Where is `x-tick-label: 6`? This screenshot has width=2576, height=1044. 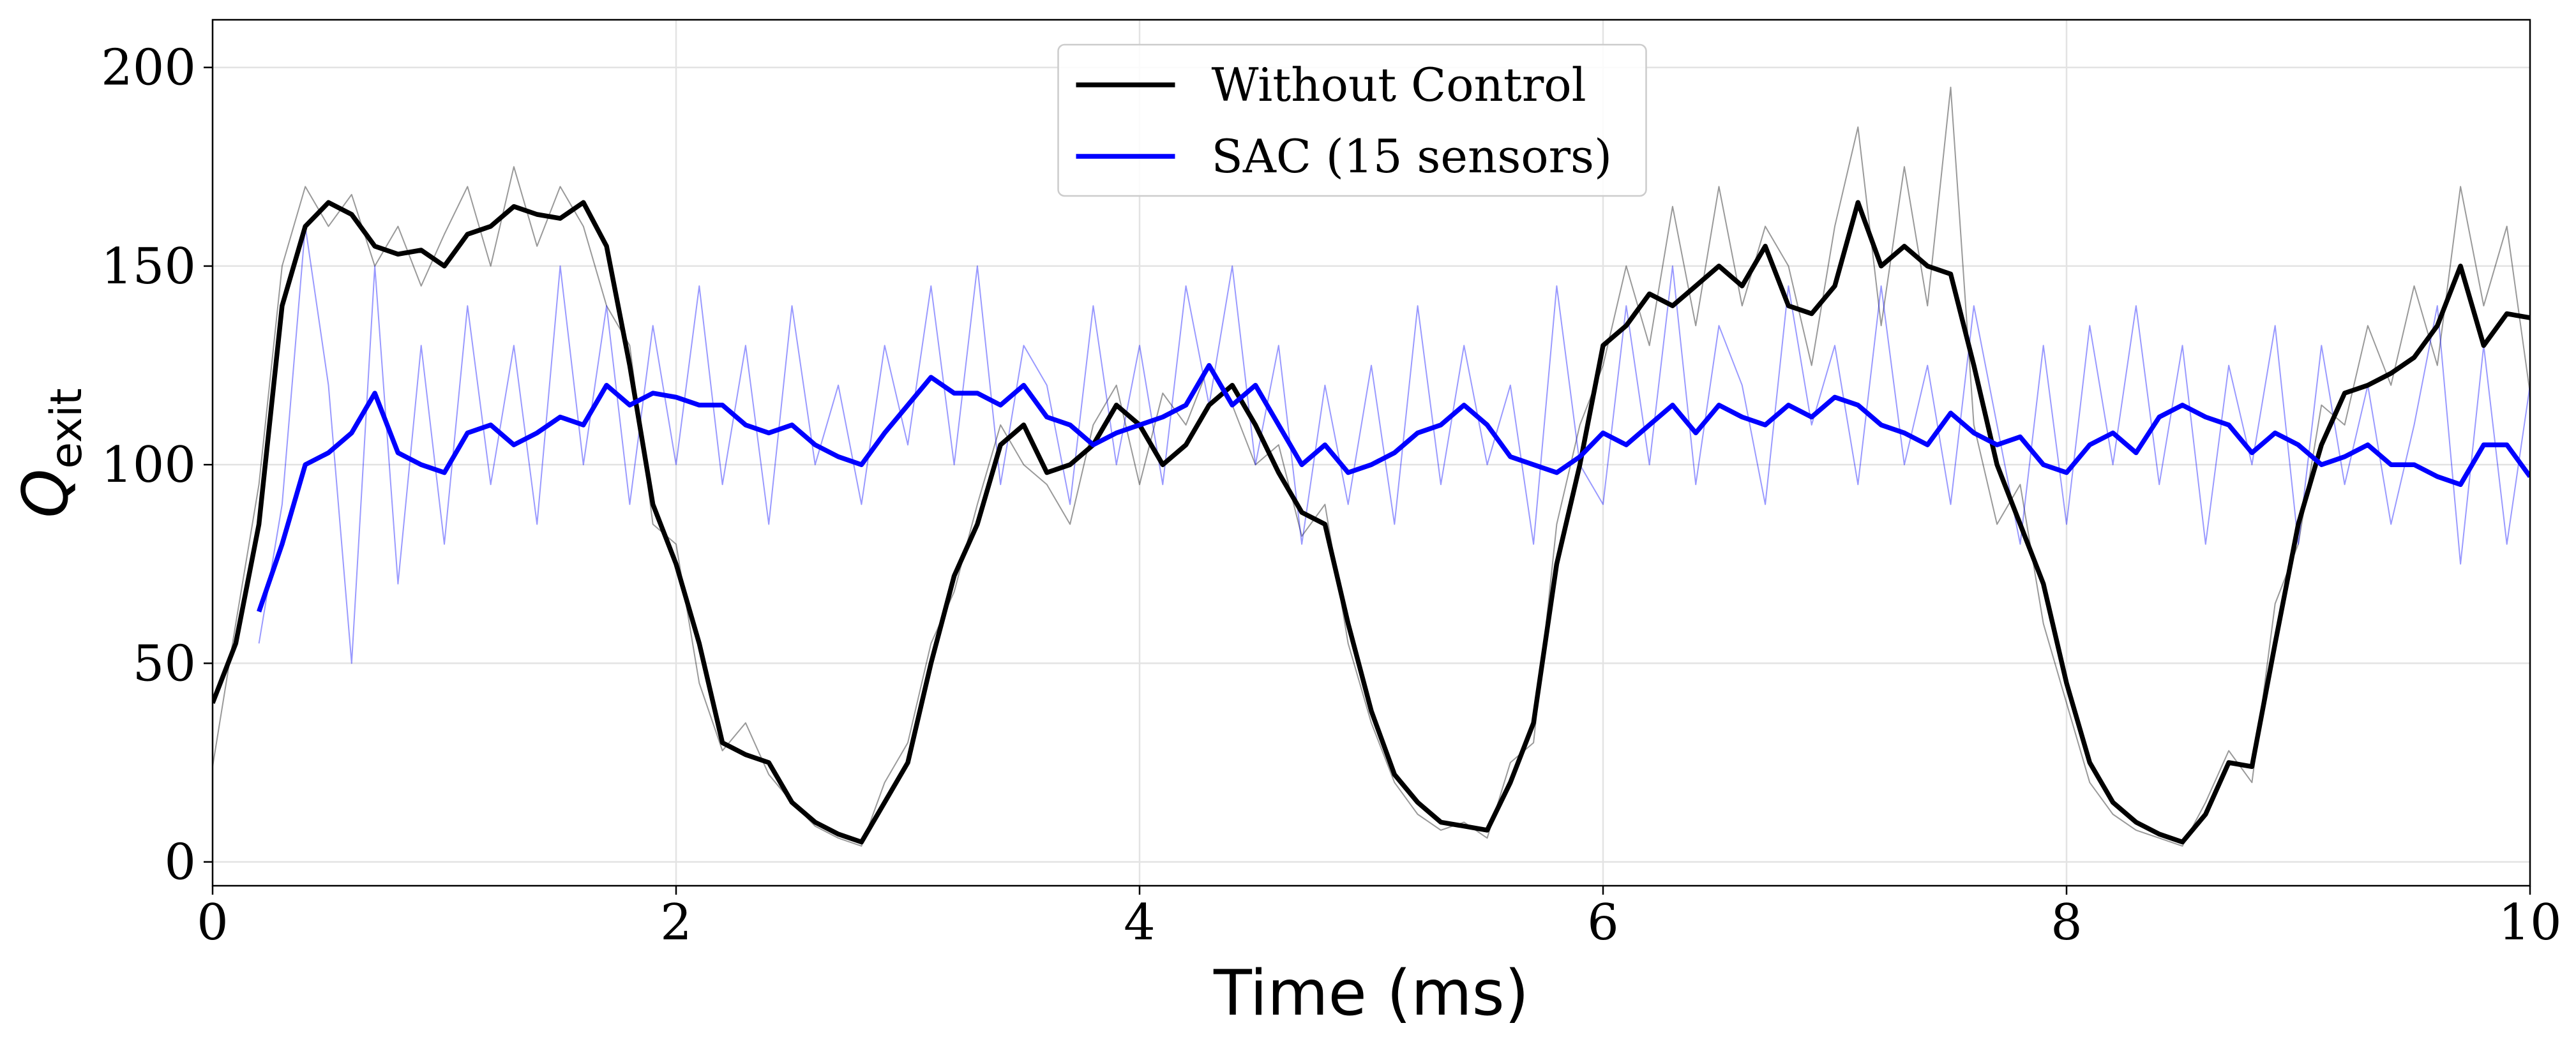
x-tick-label: 6 is located at coordinates (1603, 922).